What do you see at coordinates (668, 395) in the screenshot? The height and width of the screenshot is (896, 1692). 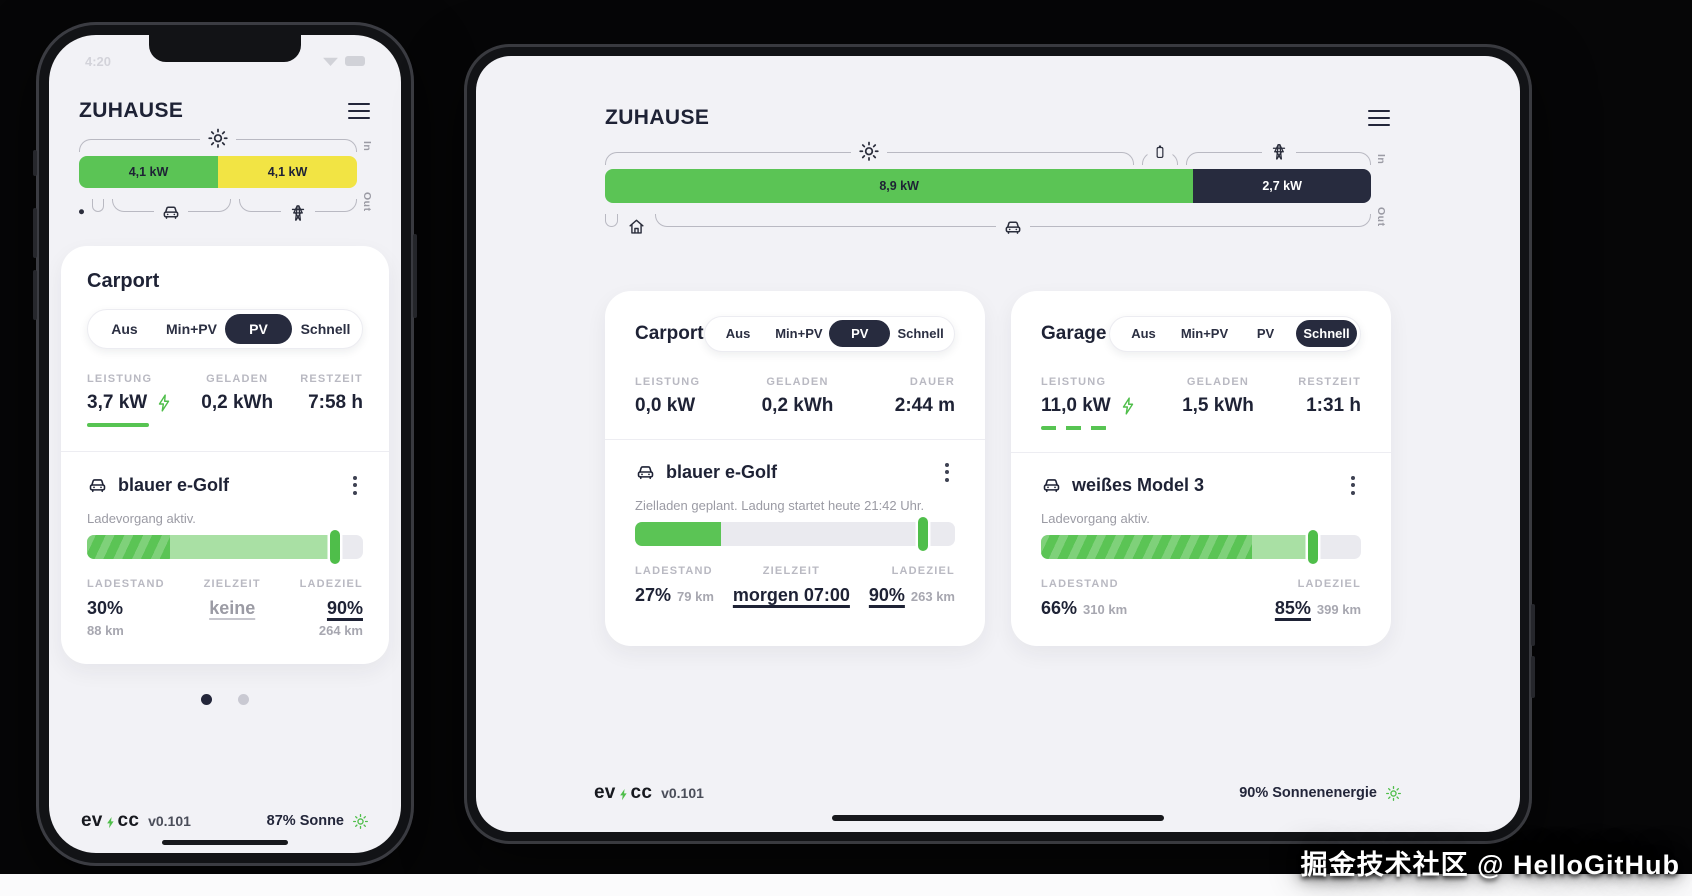 I see `stat-leistung: LEISTUNG 0,0 kW` at bounding box center [668, 395].